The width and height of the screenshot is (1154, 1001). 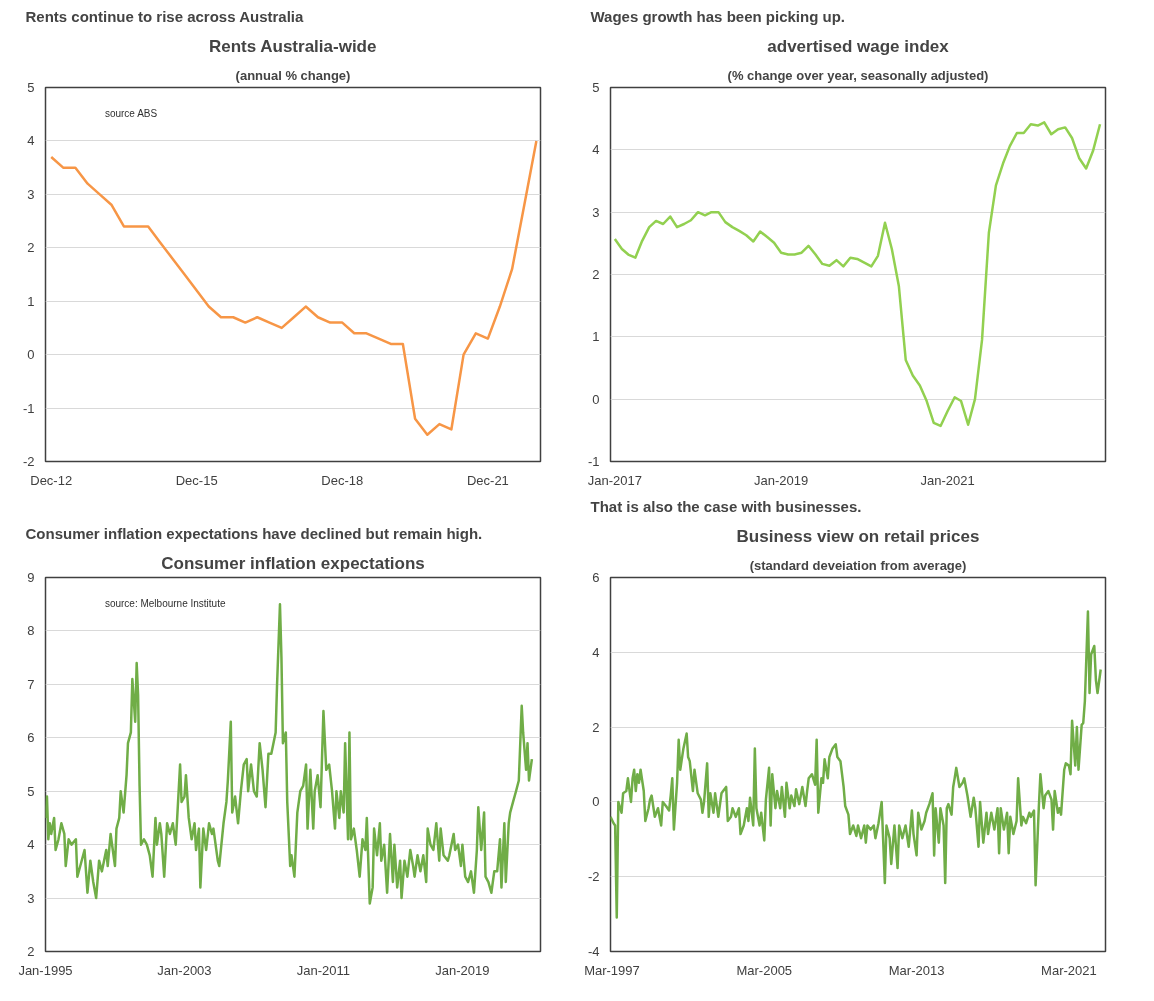 I want to click on x-tick-label: Dec-21, so click(x=487, y=480).